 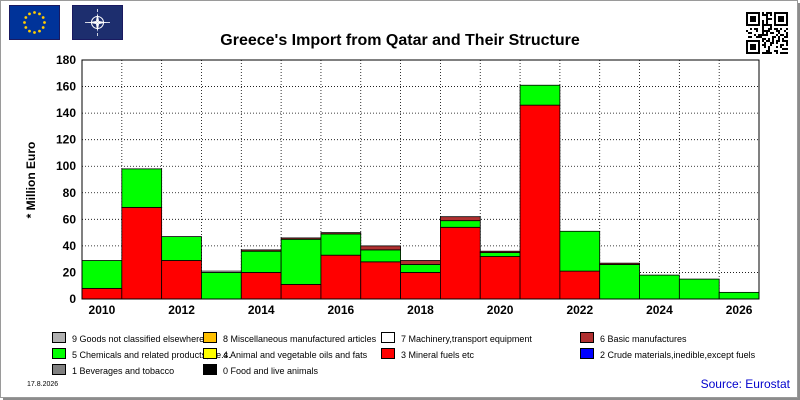 I want to click on bar-2013-sitc7, so click(x=221, y=271).